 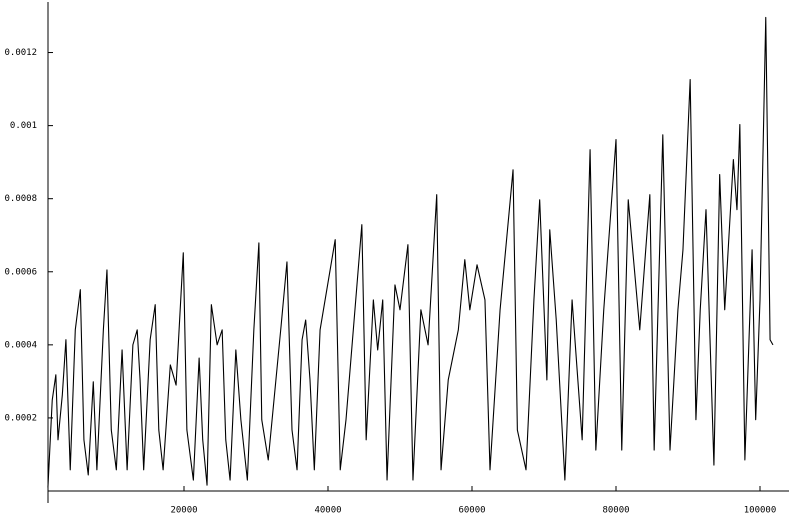 What do you see at coordinates (183, 510) in the screenshot?
I see `x-tick-label: 20000` at bounding box center [183, 510].